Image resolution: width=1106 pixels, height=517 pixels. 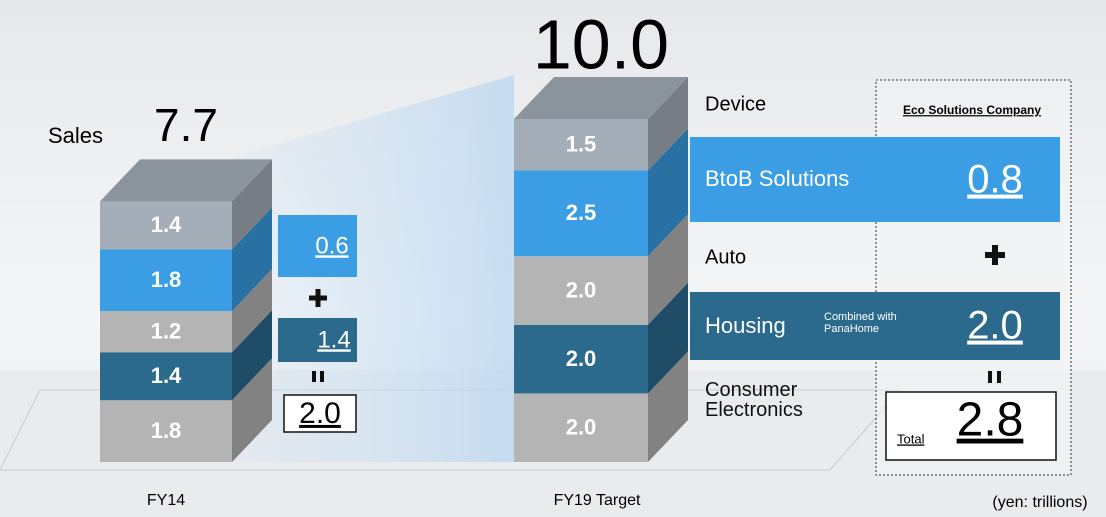 I want to click on value-label: 2.5, so click(x=581, y=212).